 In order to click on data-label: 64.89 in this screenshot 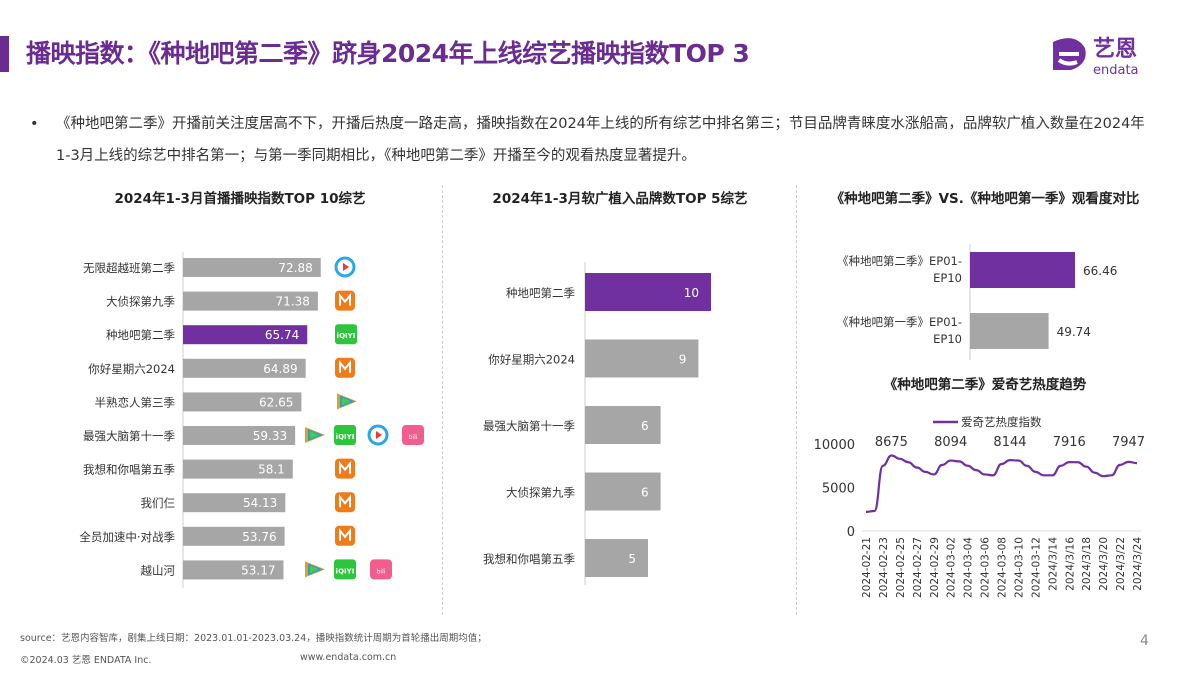, I will do `click(280, 369)`.